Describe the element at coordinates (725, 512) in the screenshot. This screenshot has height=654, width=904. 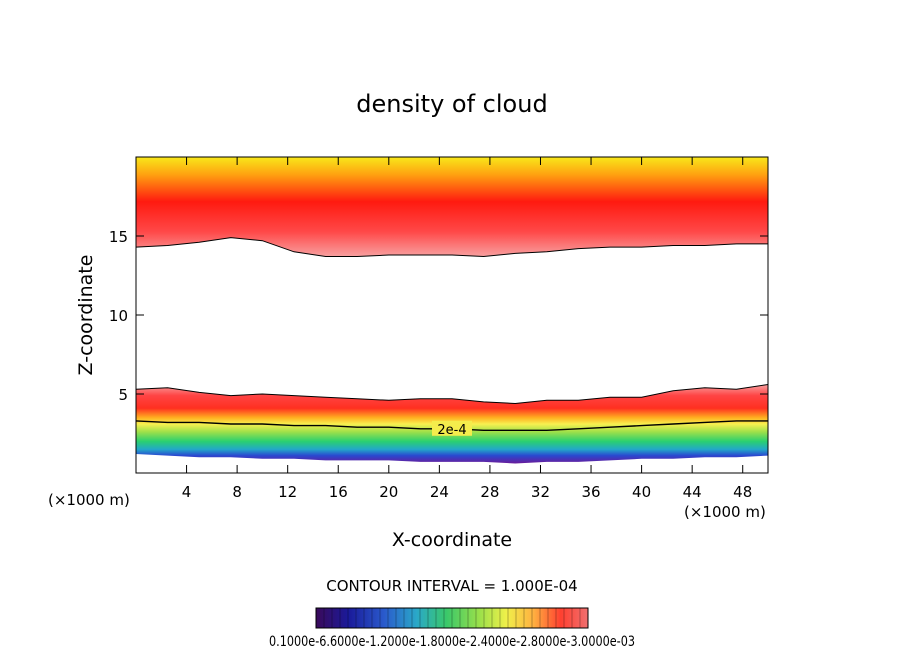
I see `x-unit-label: (×1000 m)` at that location.